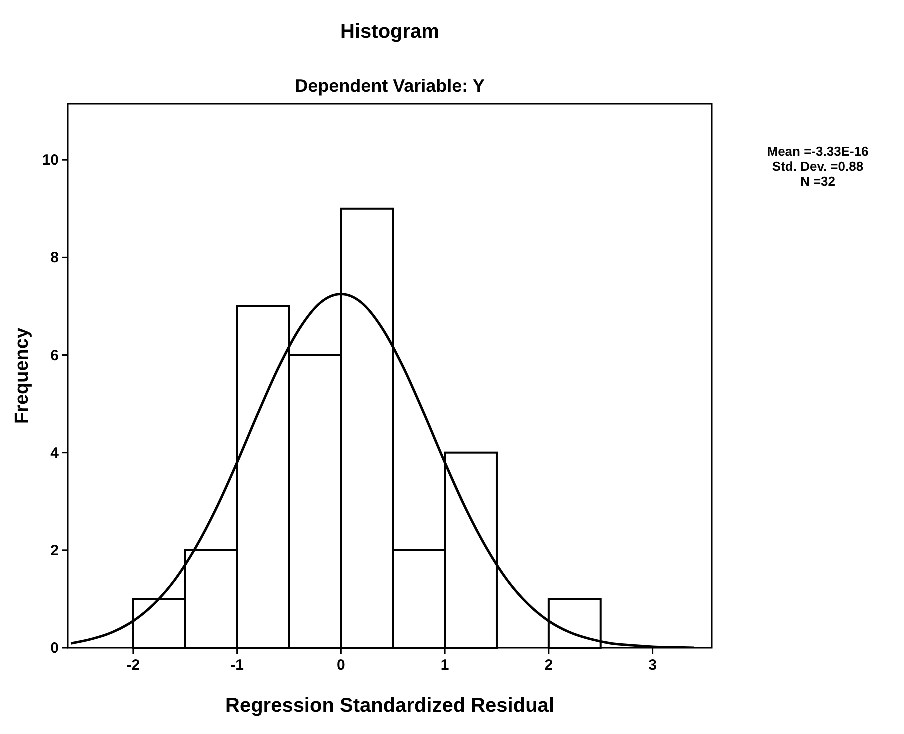 The height and width of the screenshot is (734, 904). I want to click on x-tick-label: -1, so click(237, 665).